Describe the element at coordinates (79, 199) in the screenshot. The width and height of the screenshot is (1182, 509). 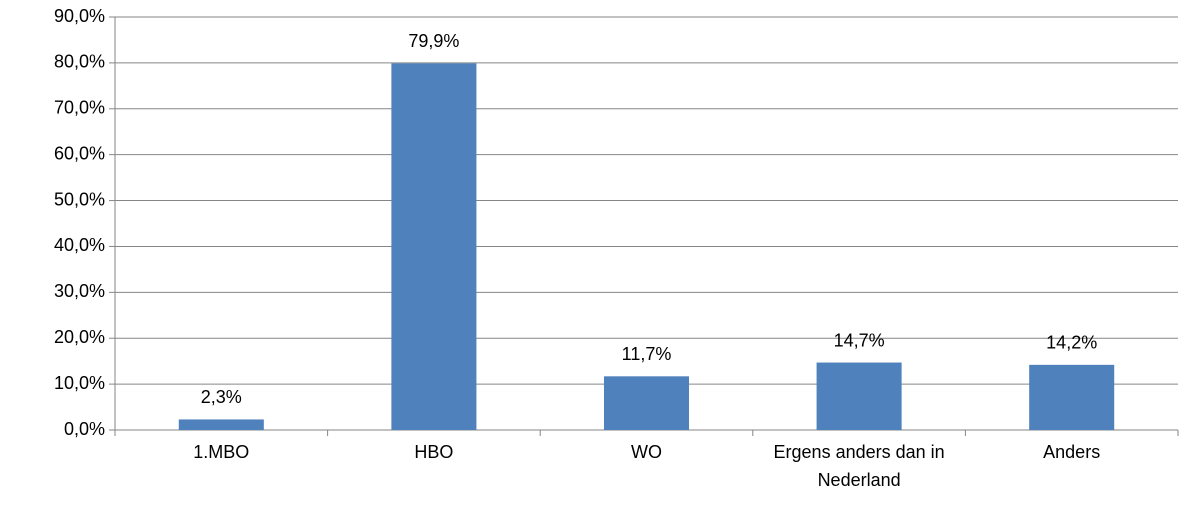
I see `y-tick-label: 50,0%` at that location.